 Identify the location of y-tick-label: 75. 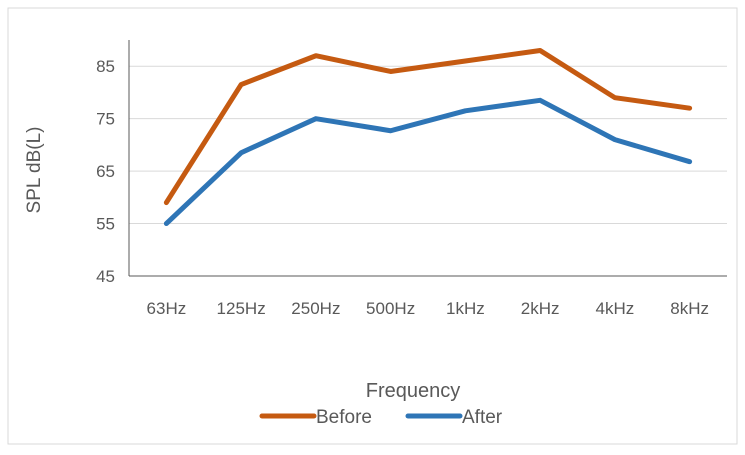
(105, 119).